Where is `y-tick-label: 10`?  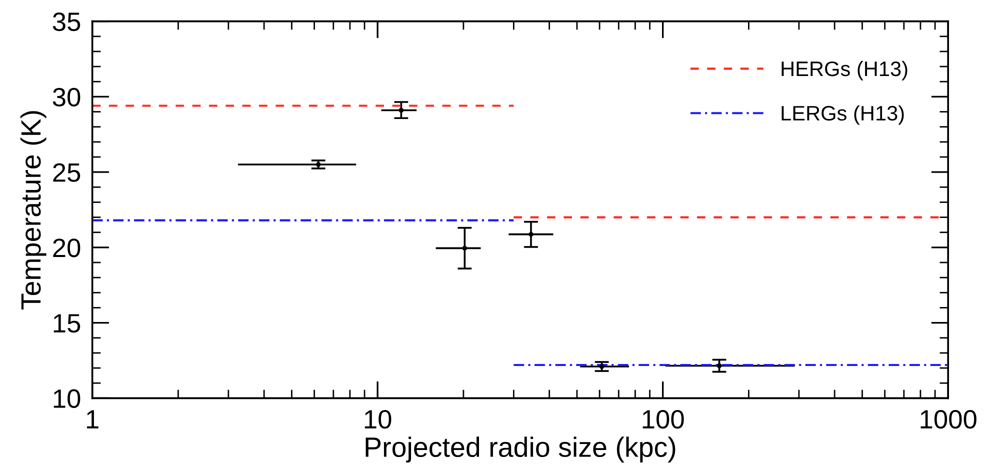
y-tick-label: 10 is located at coordinates (67, 398).